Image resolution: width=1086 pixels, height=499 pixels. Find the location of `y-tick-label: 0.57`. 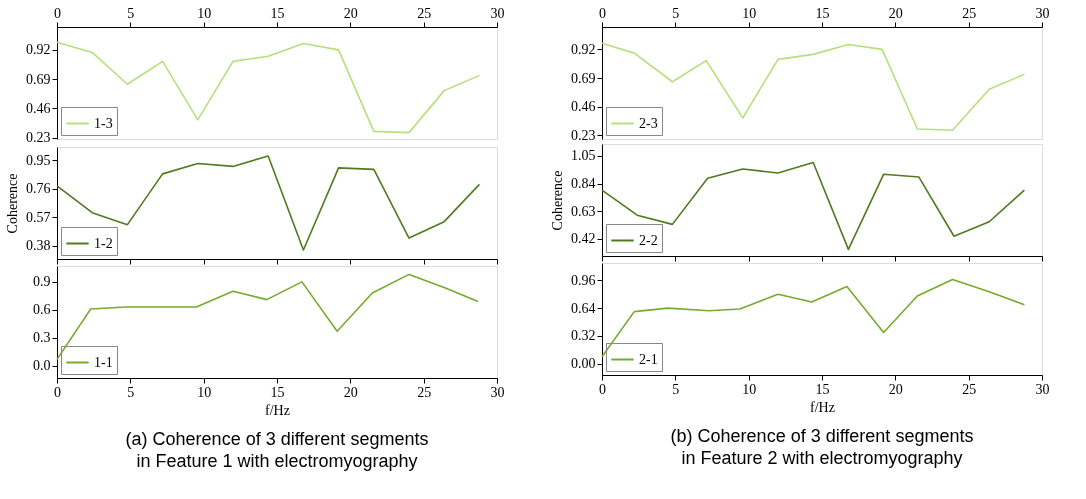

y-tick-label: 0.57 is located at coordinates (38, 217).